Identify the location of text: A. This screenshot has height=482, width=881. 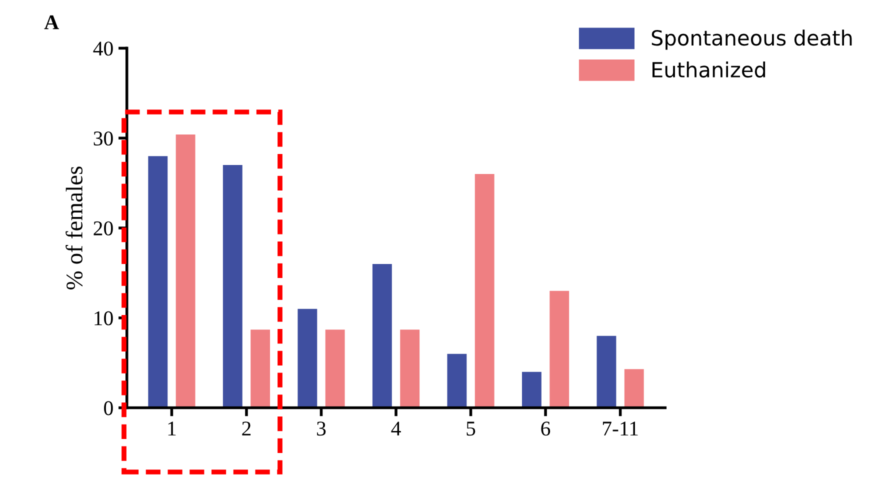
(51, 22).